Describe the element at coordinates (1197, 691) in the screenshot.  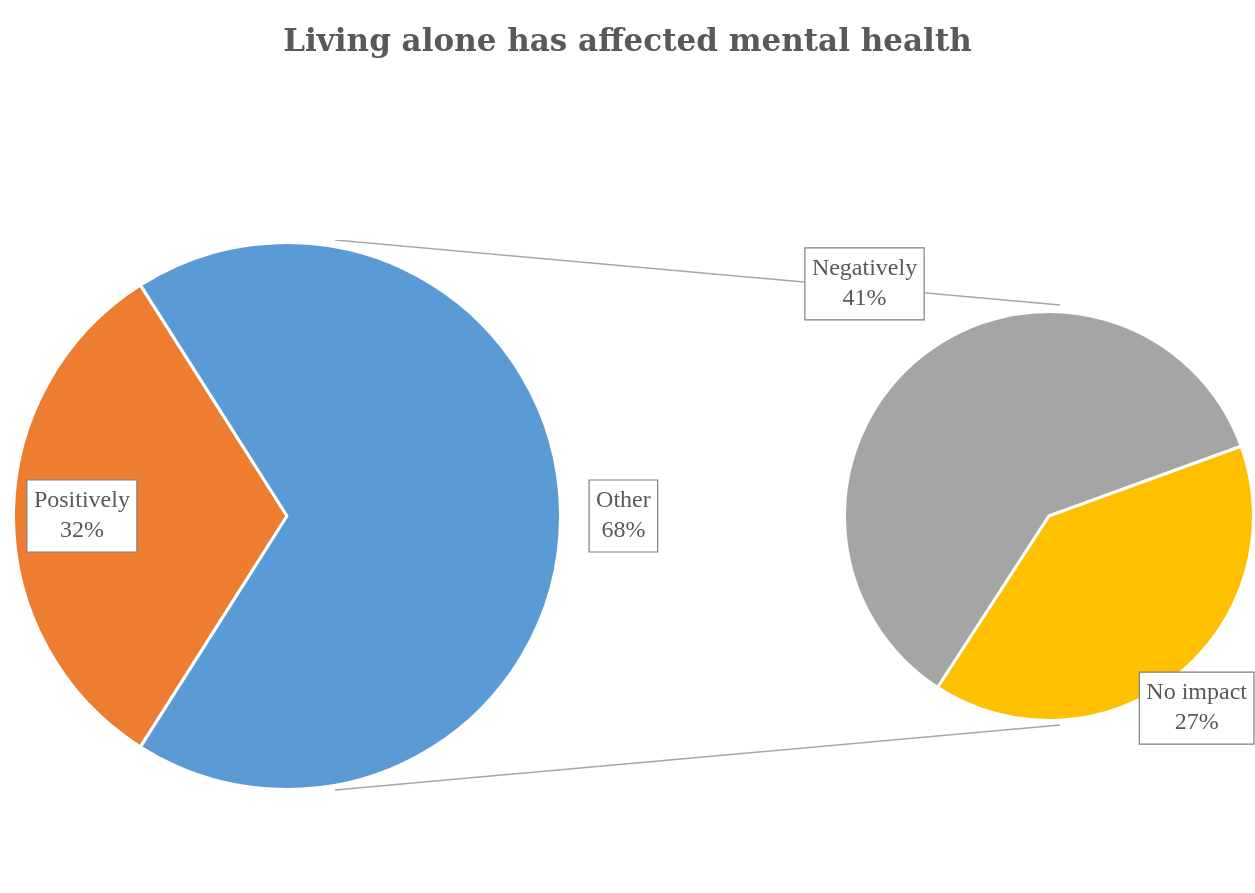
I see `slice-label: No impact` at that location.